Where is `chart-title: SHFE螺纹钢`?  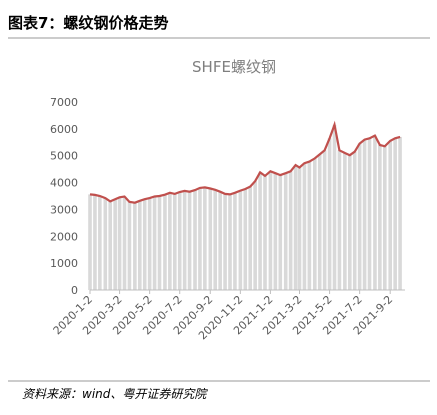 chart-title: SHFE螺纹钢 is located at coordinates (234, 67).